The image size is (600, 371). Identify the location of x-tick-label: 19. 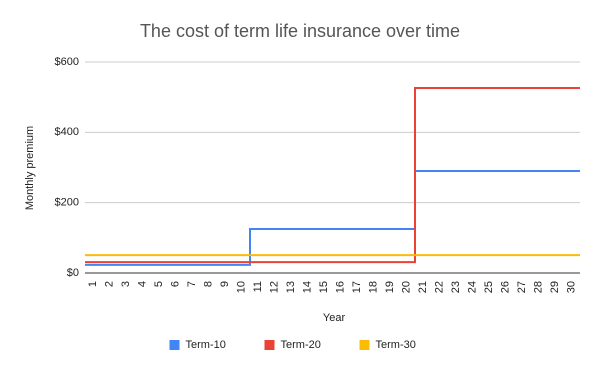
(390, 287).